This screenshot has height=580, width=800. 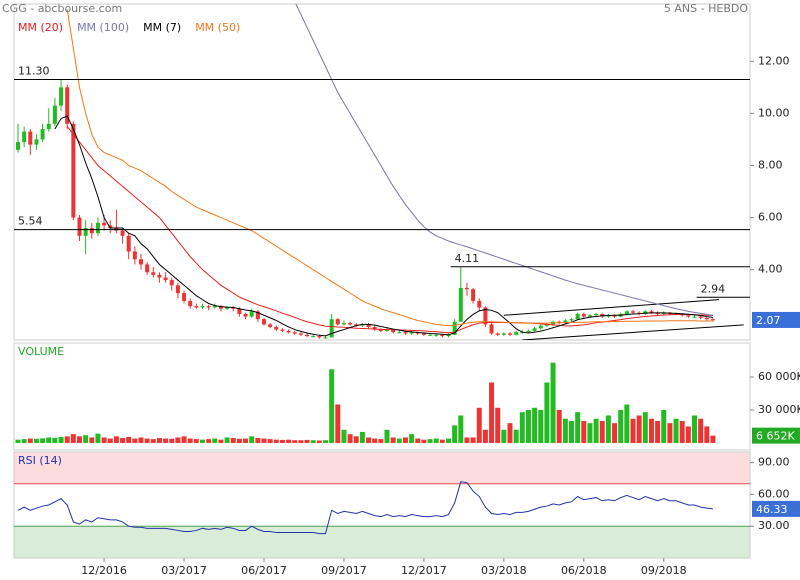 What do you see at coordinates (365, 508) in the screenshot?
I see `rsi-line` at bounding box center [365, 508].